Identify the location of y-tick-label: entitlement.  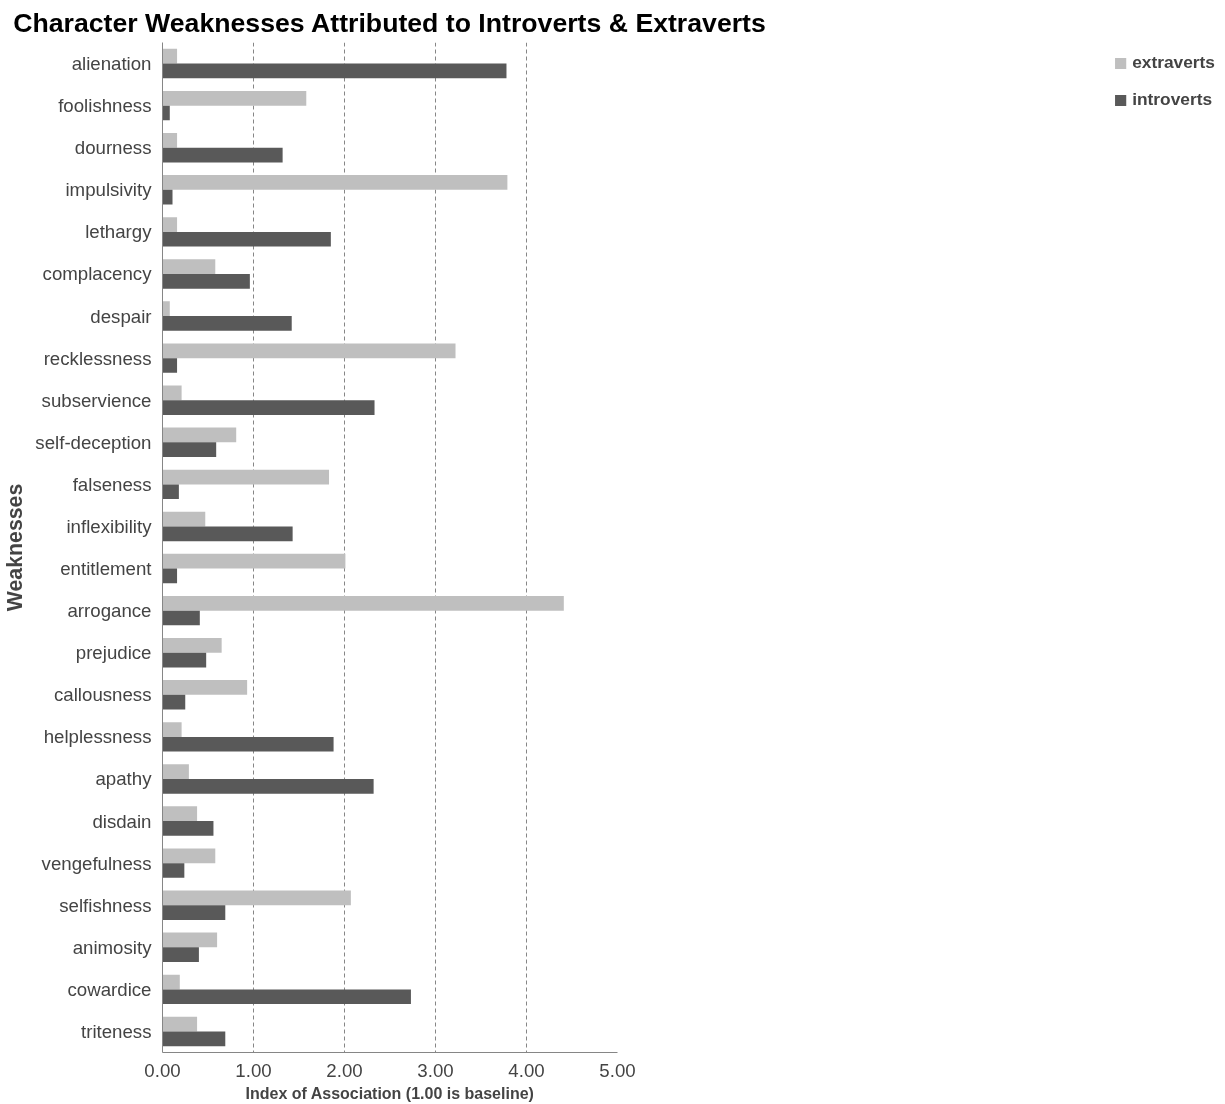
(106, 569).